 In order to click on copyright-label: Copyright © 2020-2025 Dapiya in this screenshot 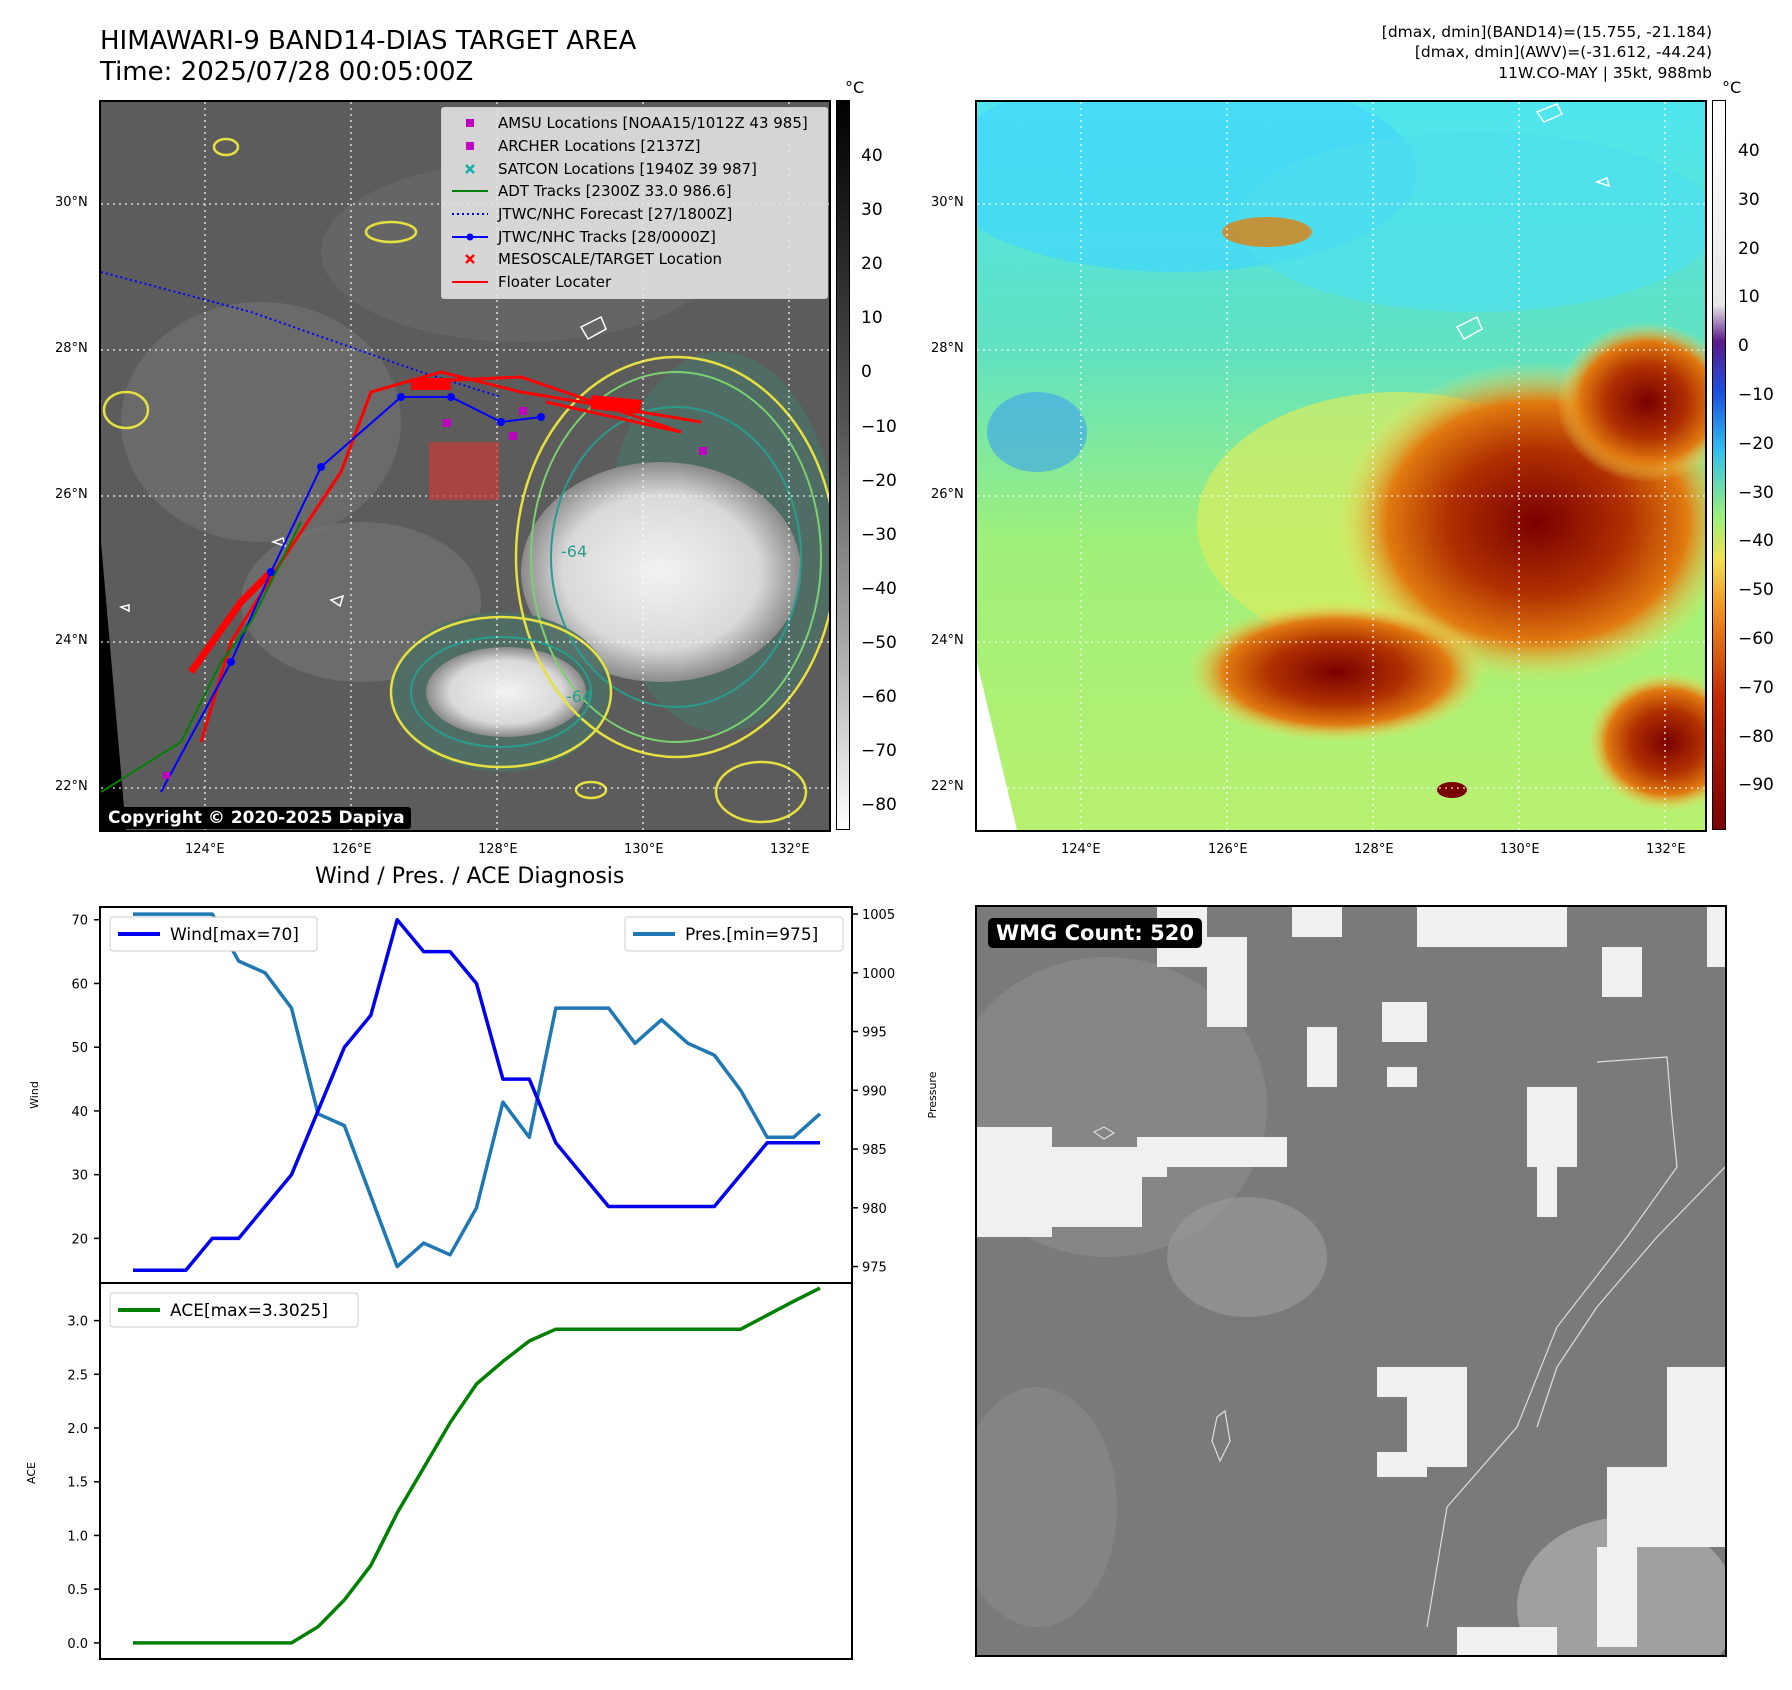, I will do `click(256, 818)`.